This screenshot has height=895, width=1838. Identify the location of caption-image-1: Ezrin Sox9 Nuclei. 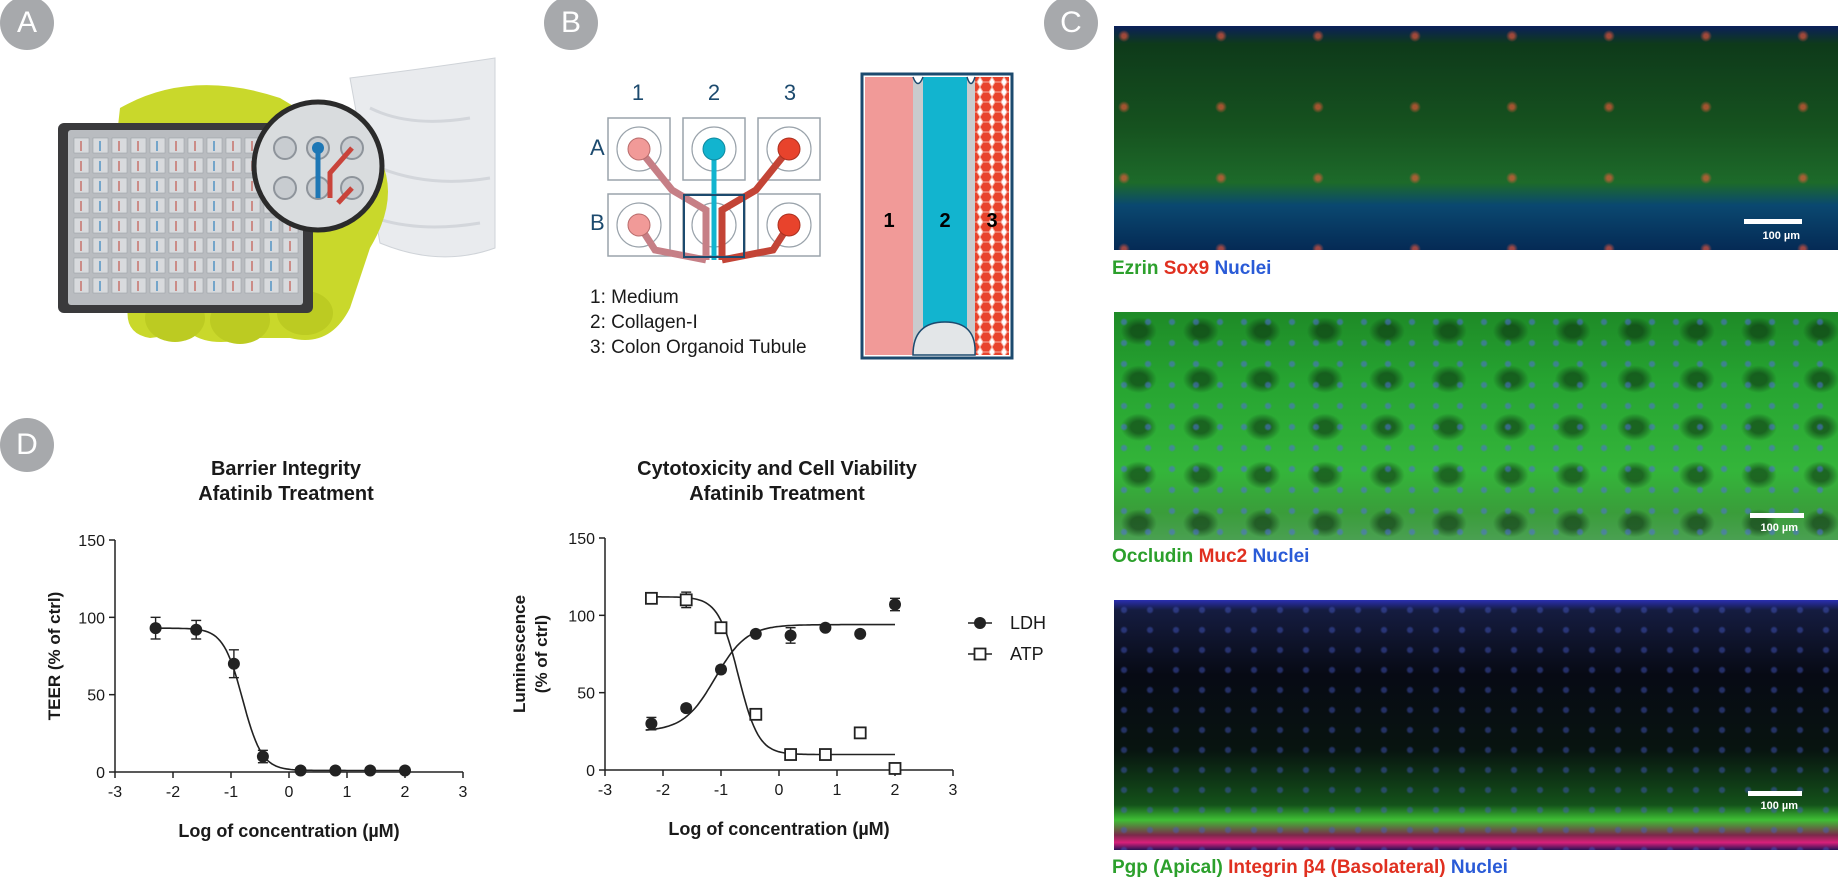
(1191, 269).